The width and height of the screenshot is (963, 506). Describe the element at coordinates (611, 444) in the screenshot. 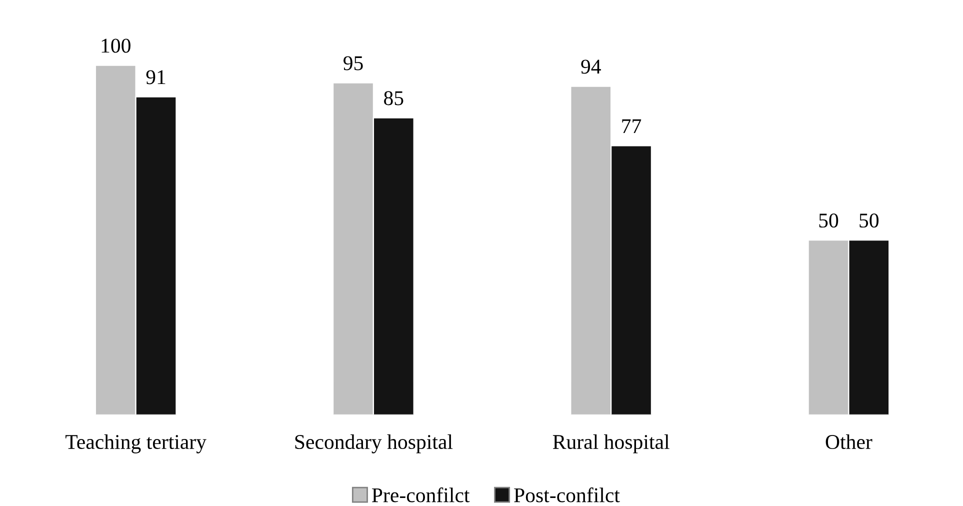

I see `x-tick-label: Rural hospital` at that location.